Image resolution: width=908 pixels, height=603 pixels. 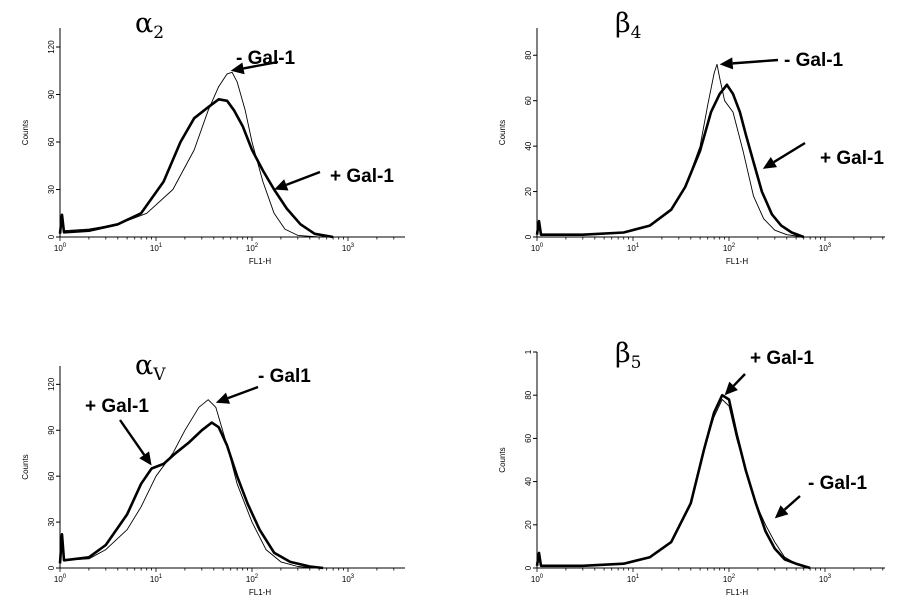 What do you see at coordinates (628, 25) in the screenshot?
I see `chart-title: β4` at bounding box center [628, 25].